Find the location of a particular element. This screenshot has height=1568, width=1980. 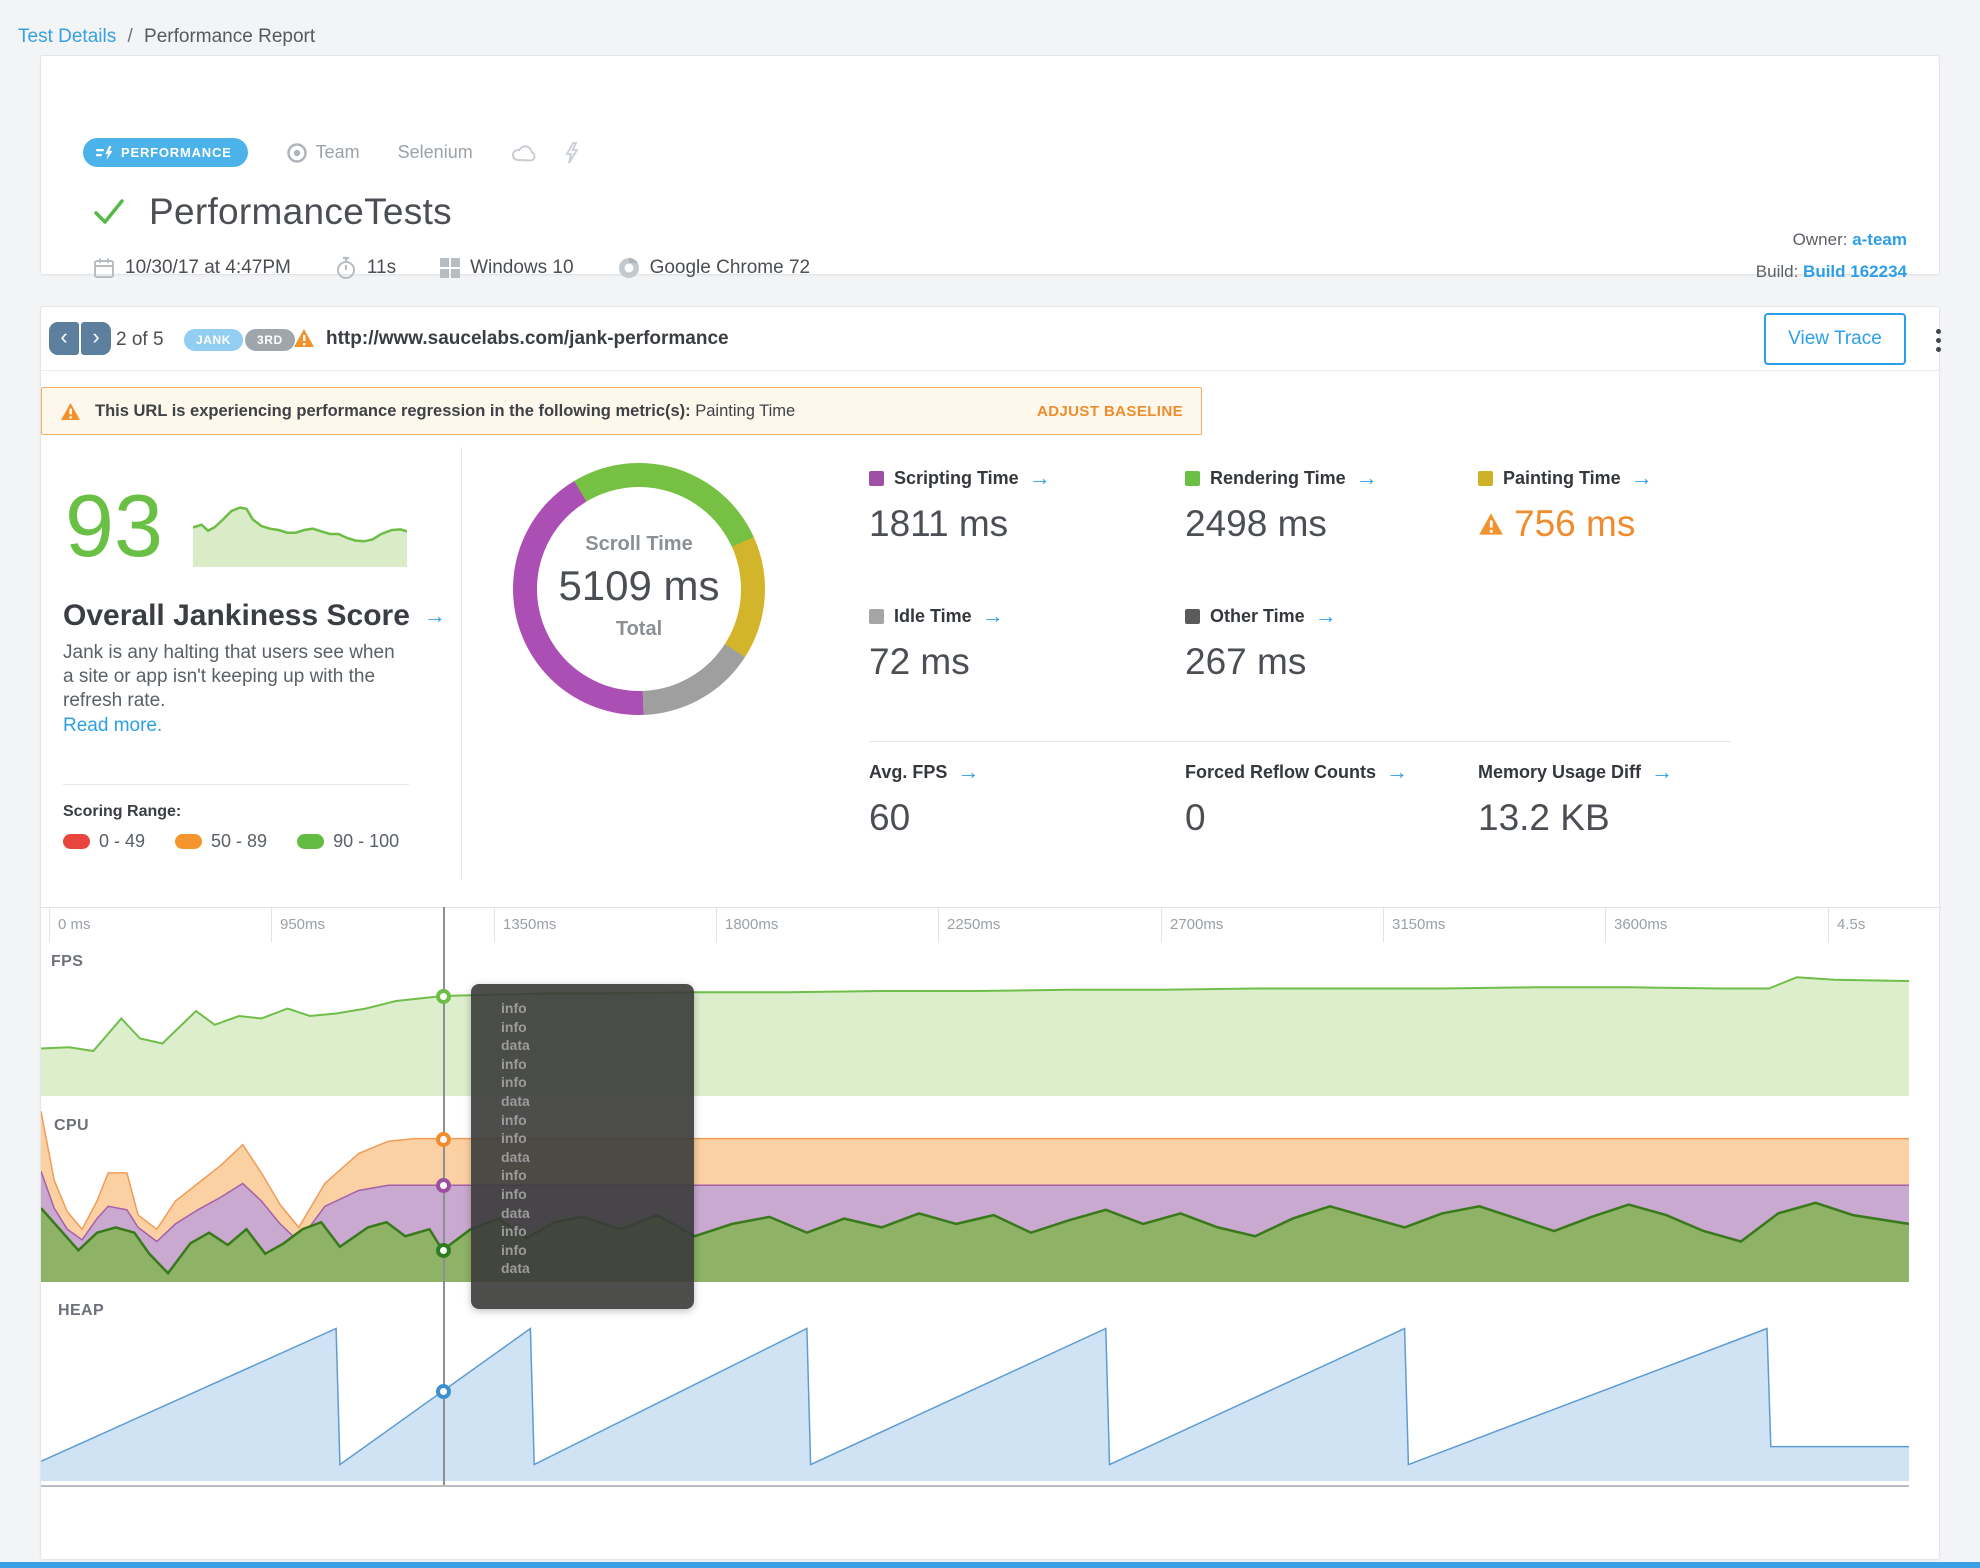

page-title: PerformanceTests is located at coordinates (300, 211).